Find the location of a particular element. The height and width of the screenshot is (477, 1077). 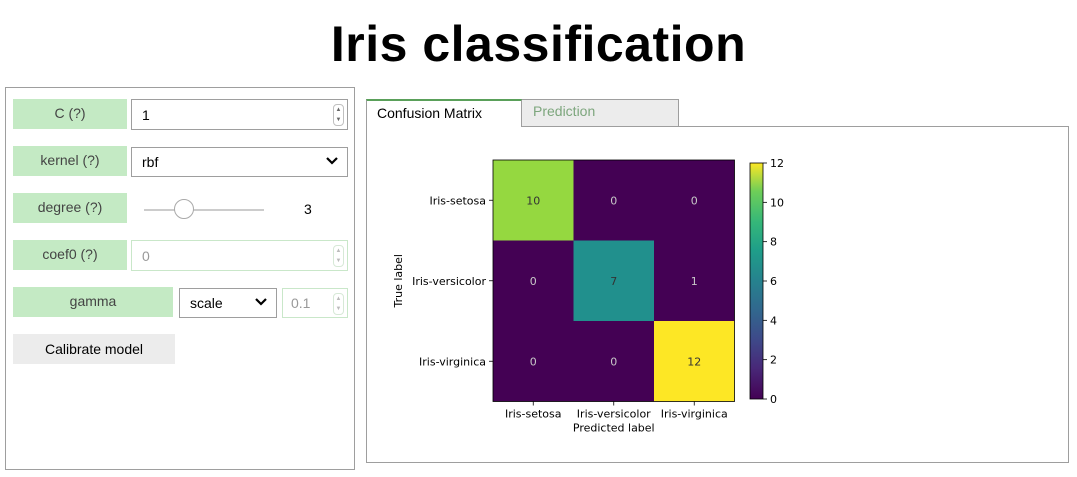

x-tick-label: Iris-setosa is located at coordinates (533, 414).